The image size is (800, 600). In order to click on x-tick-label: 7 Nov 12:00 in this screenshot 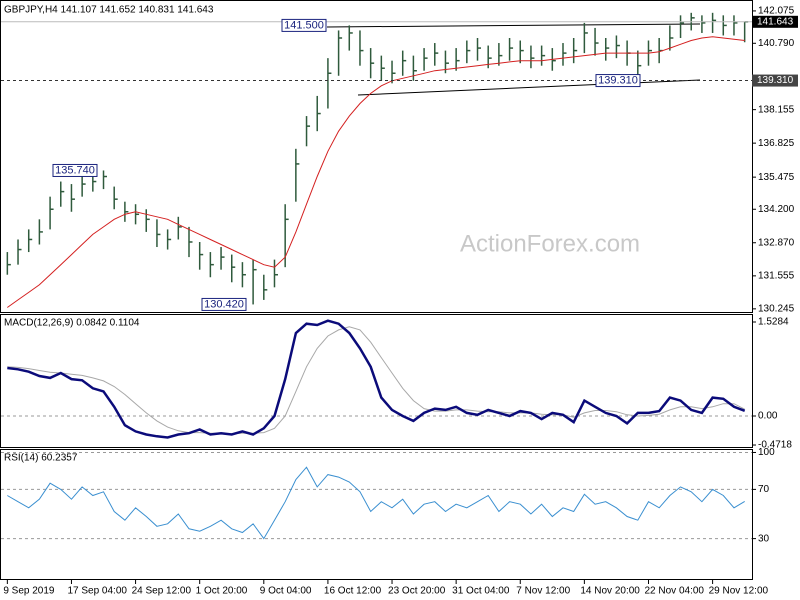, I will do `click(543, 591)`.